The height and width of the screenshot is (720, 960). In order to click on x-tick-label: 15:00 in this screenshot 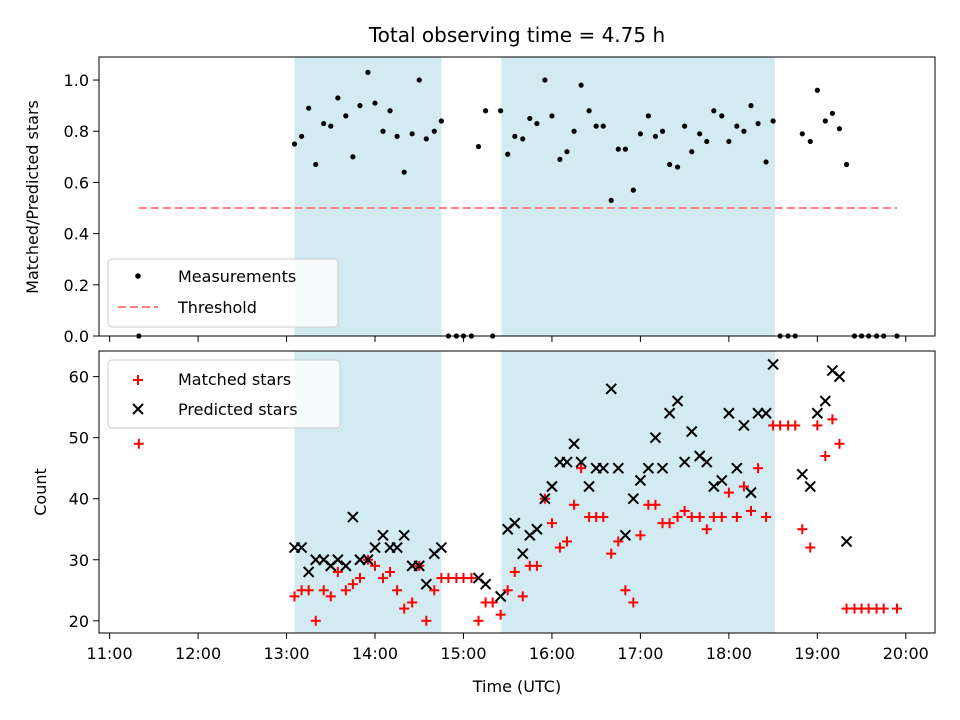, I will do `click(463, 653)`.